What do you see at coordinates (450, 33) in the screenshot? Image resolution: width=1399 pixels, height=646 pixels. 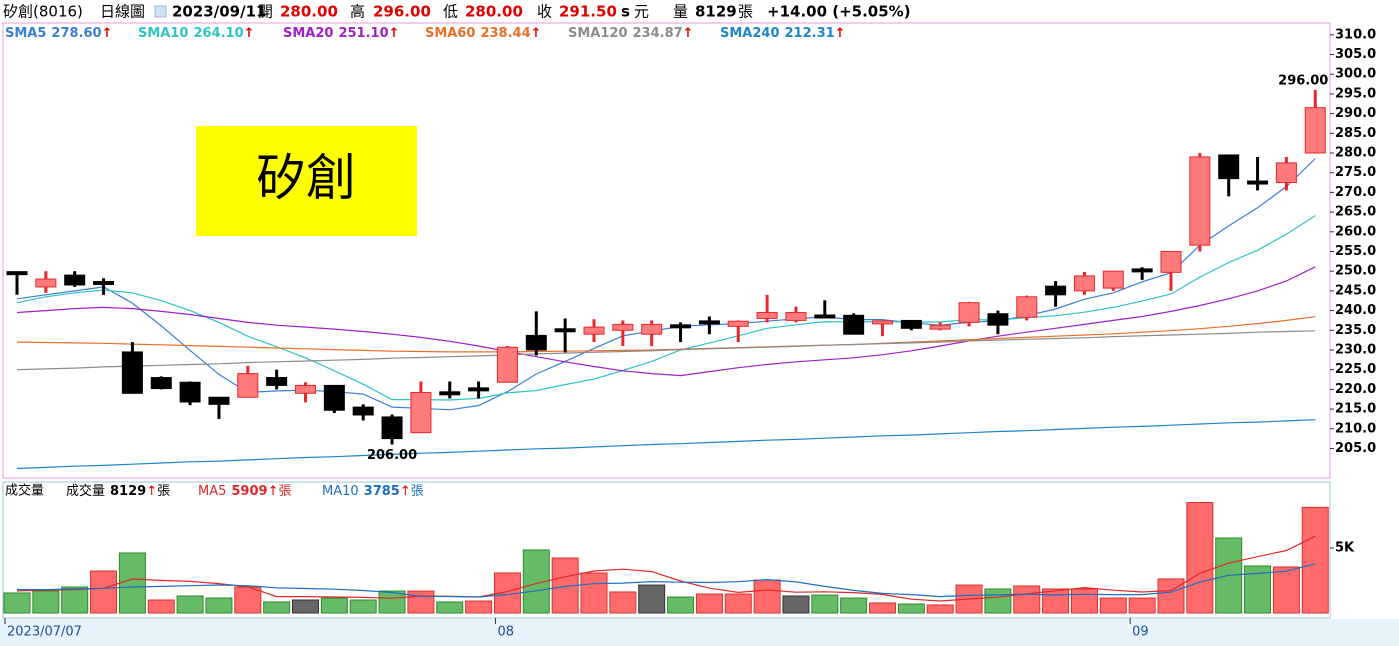 I see `legend-name: SMA60` at bounding box center [450, 33].